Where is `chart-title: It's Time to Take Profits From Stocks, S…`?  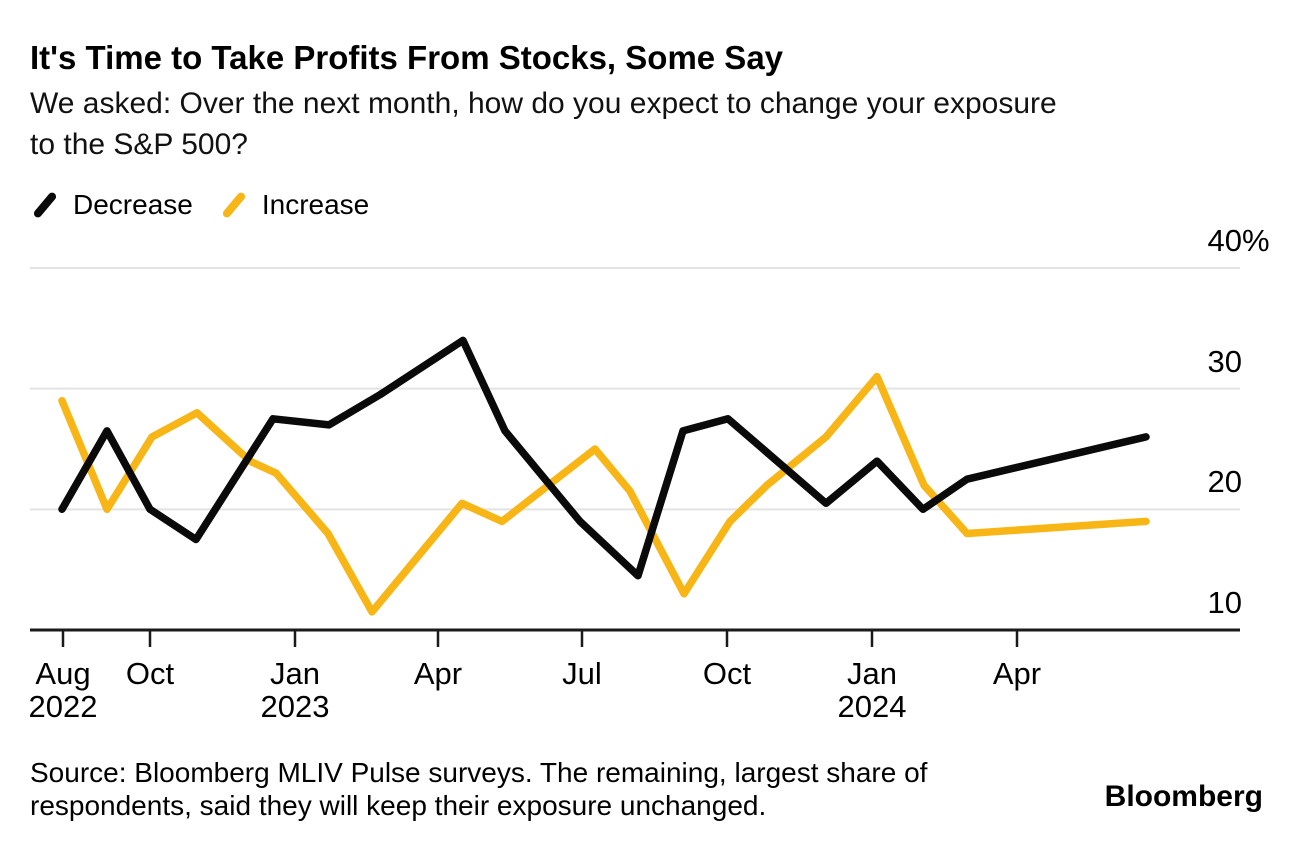 chart-title: It's Time to Take Profits From Stocks, S… is located at coordinates (407, 57).